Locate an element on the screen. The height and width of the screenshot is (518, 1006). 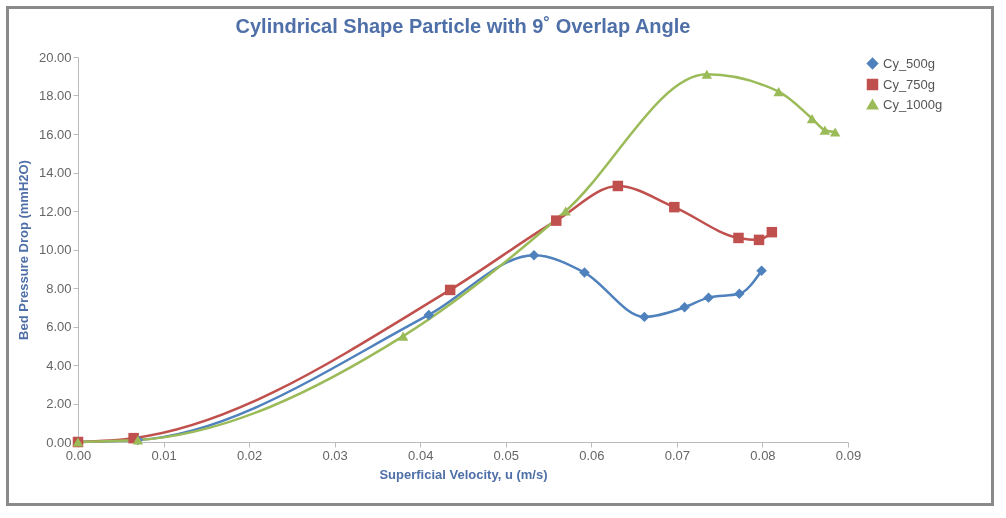
y-tick-label: 16.00 is located at coordinates (55, 134).